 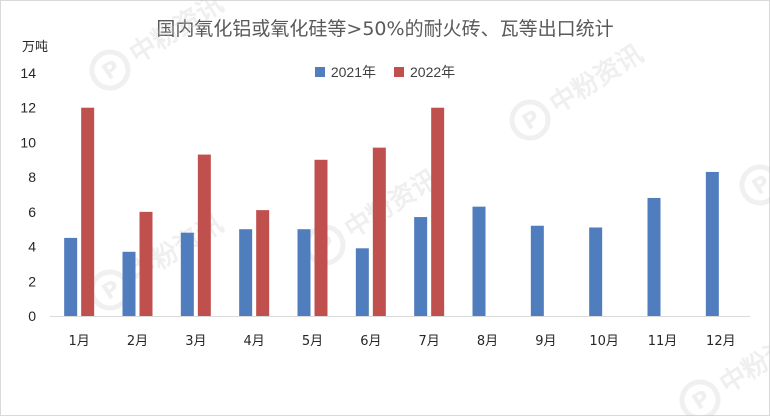 What do you see at coordinates (353, 72) in the screenshot?
I see `legend-label-2021: 2021年` at bounding box center [353, 72].